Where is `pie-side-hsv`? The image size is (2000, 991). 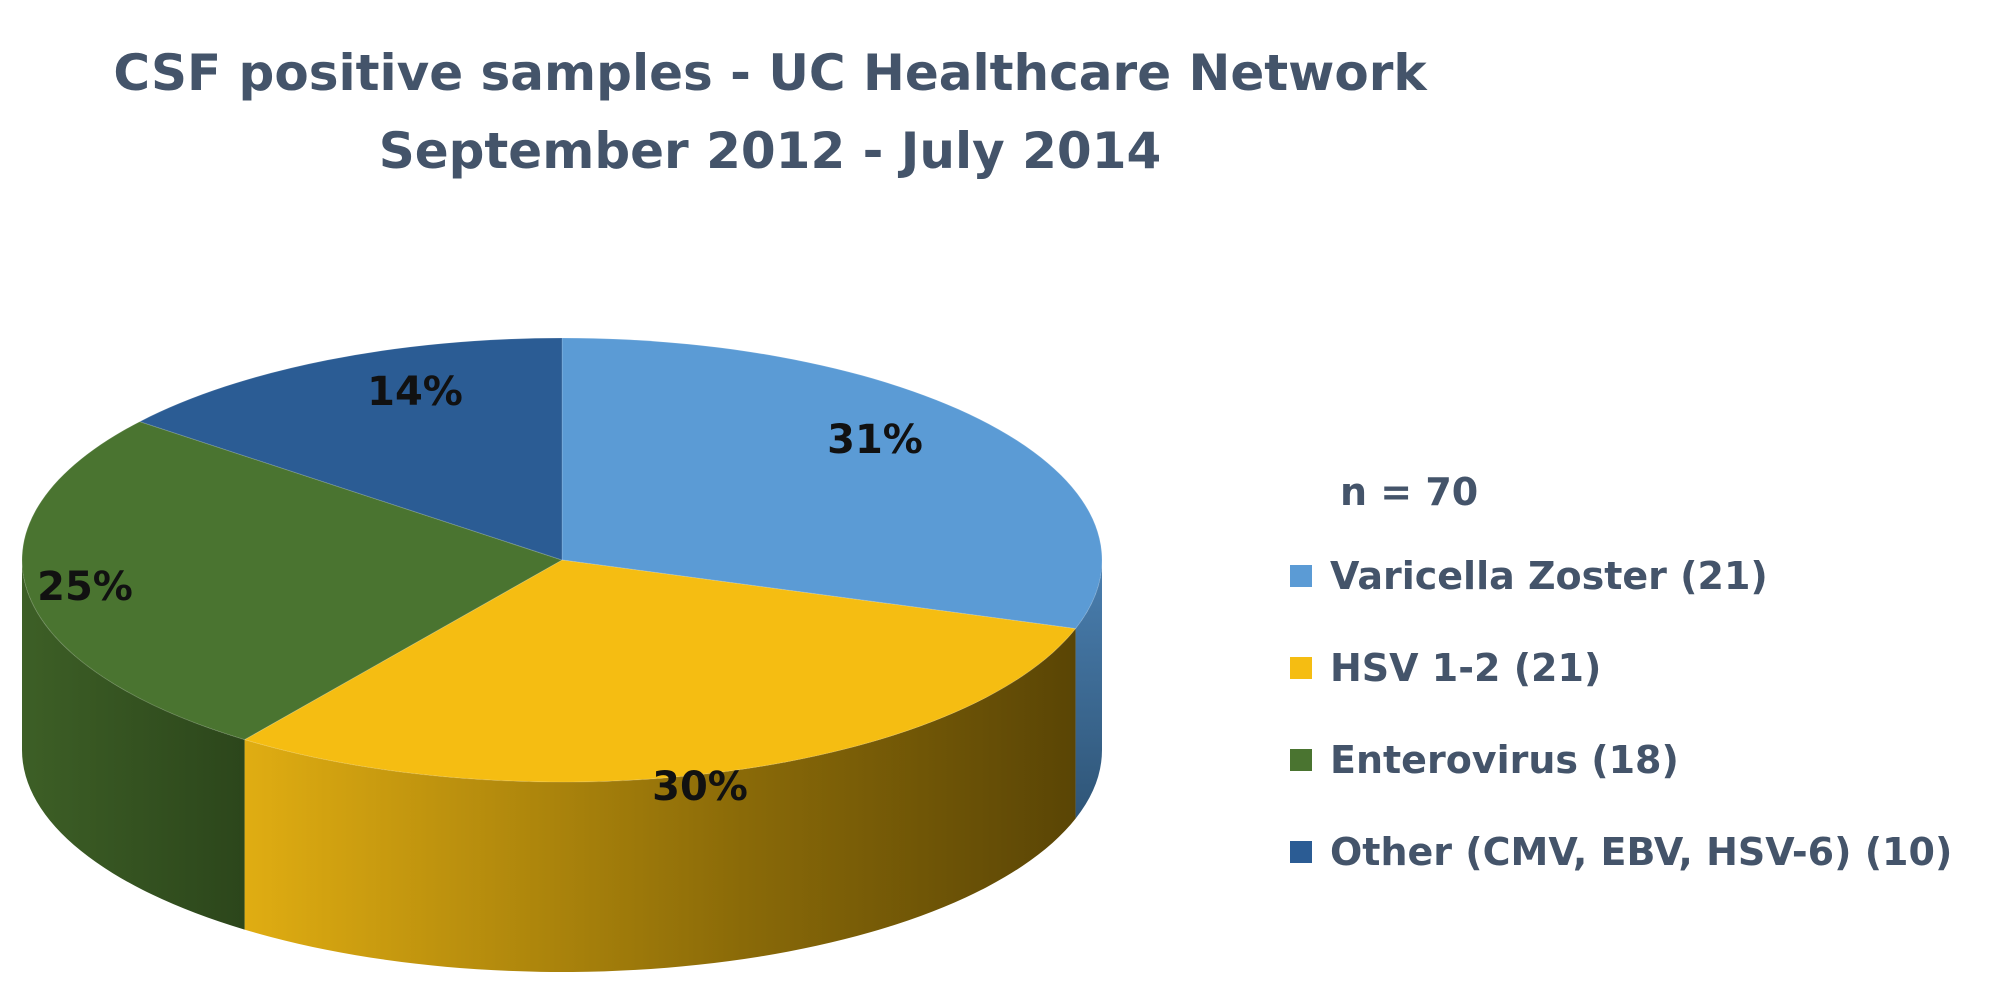 pie-side-hsv is located at coordinates (660, 800).